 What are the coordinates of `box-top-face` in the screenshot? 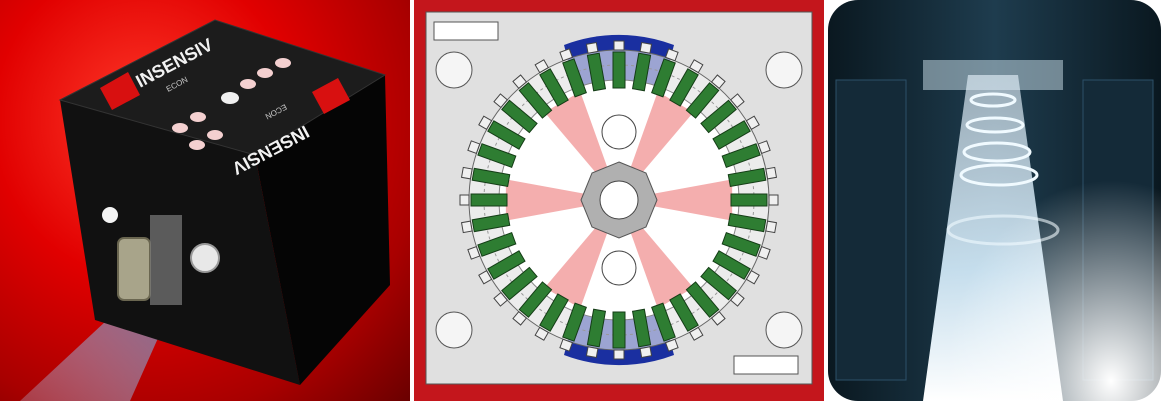 It's located at (222, 87).